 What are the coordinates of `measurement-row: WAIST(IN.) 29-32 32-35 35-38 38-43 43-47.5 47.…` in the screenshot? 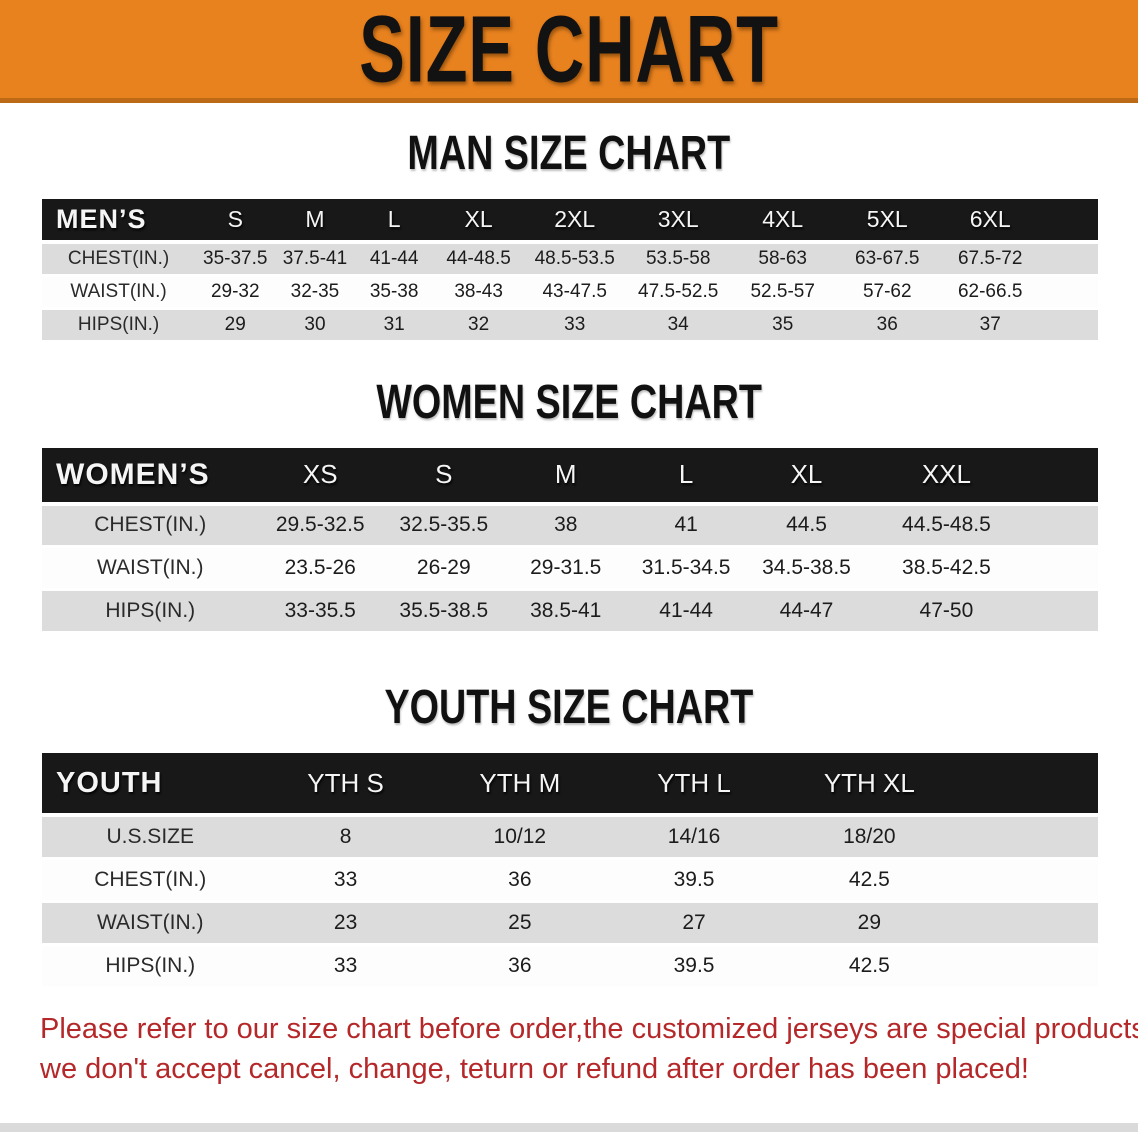 It's located at (570, 292).